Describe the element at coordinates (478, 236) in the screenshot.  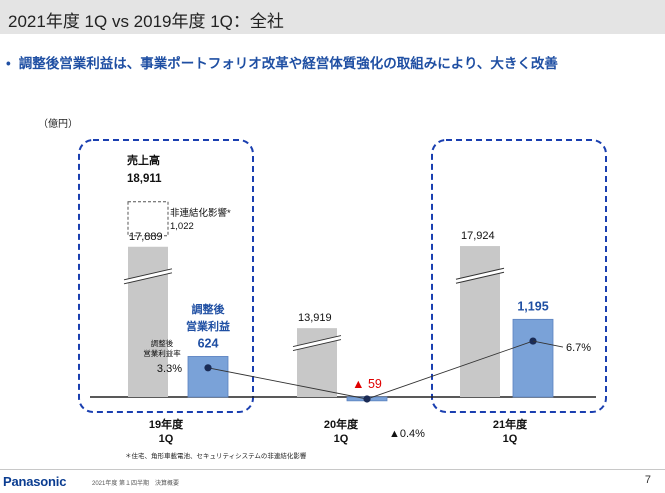
I see `sales-value-label: 17,924` at that location.